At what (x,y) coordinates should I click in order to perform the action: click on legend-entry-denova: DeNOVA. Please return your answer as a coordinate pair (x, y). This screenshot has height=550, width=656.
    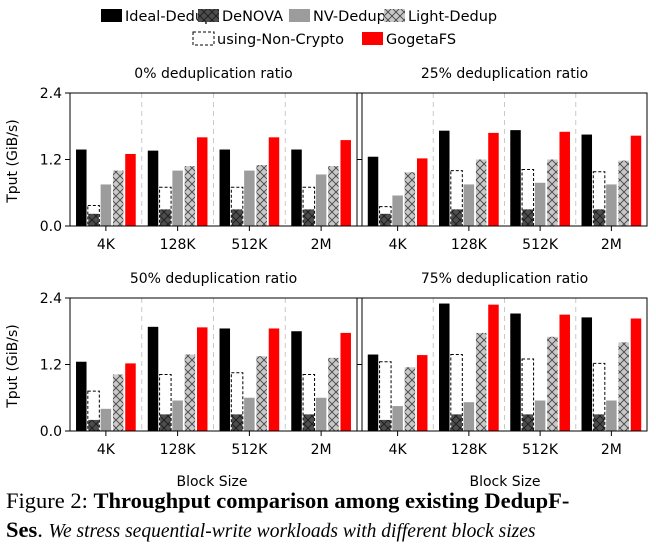
    Looking at the image, I should click on (240, 17).